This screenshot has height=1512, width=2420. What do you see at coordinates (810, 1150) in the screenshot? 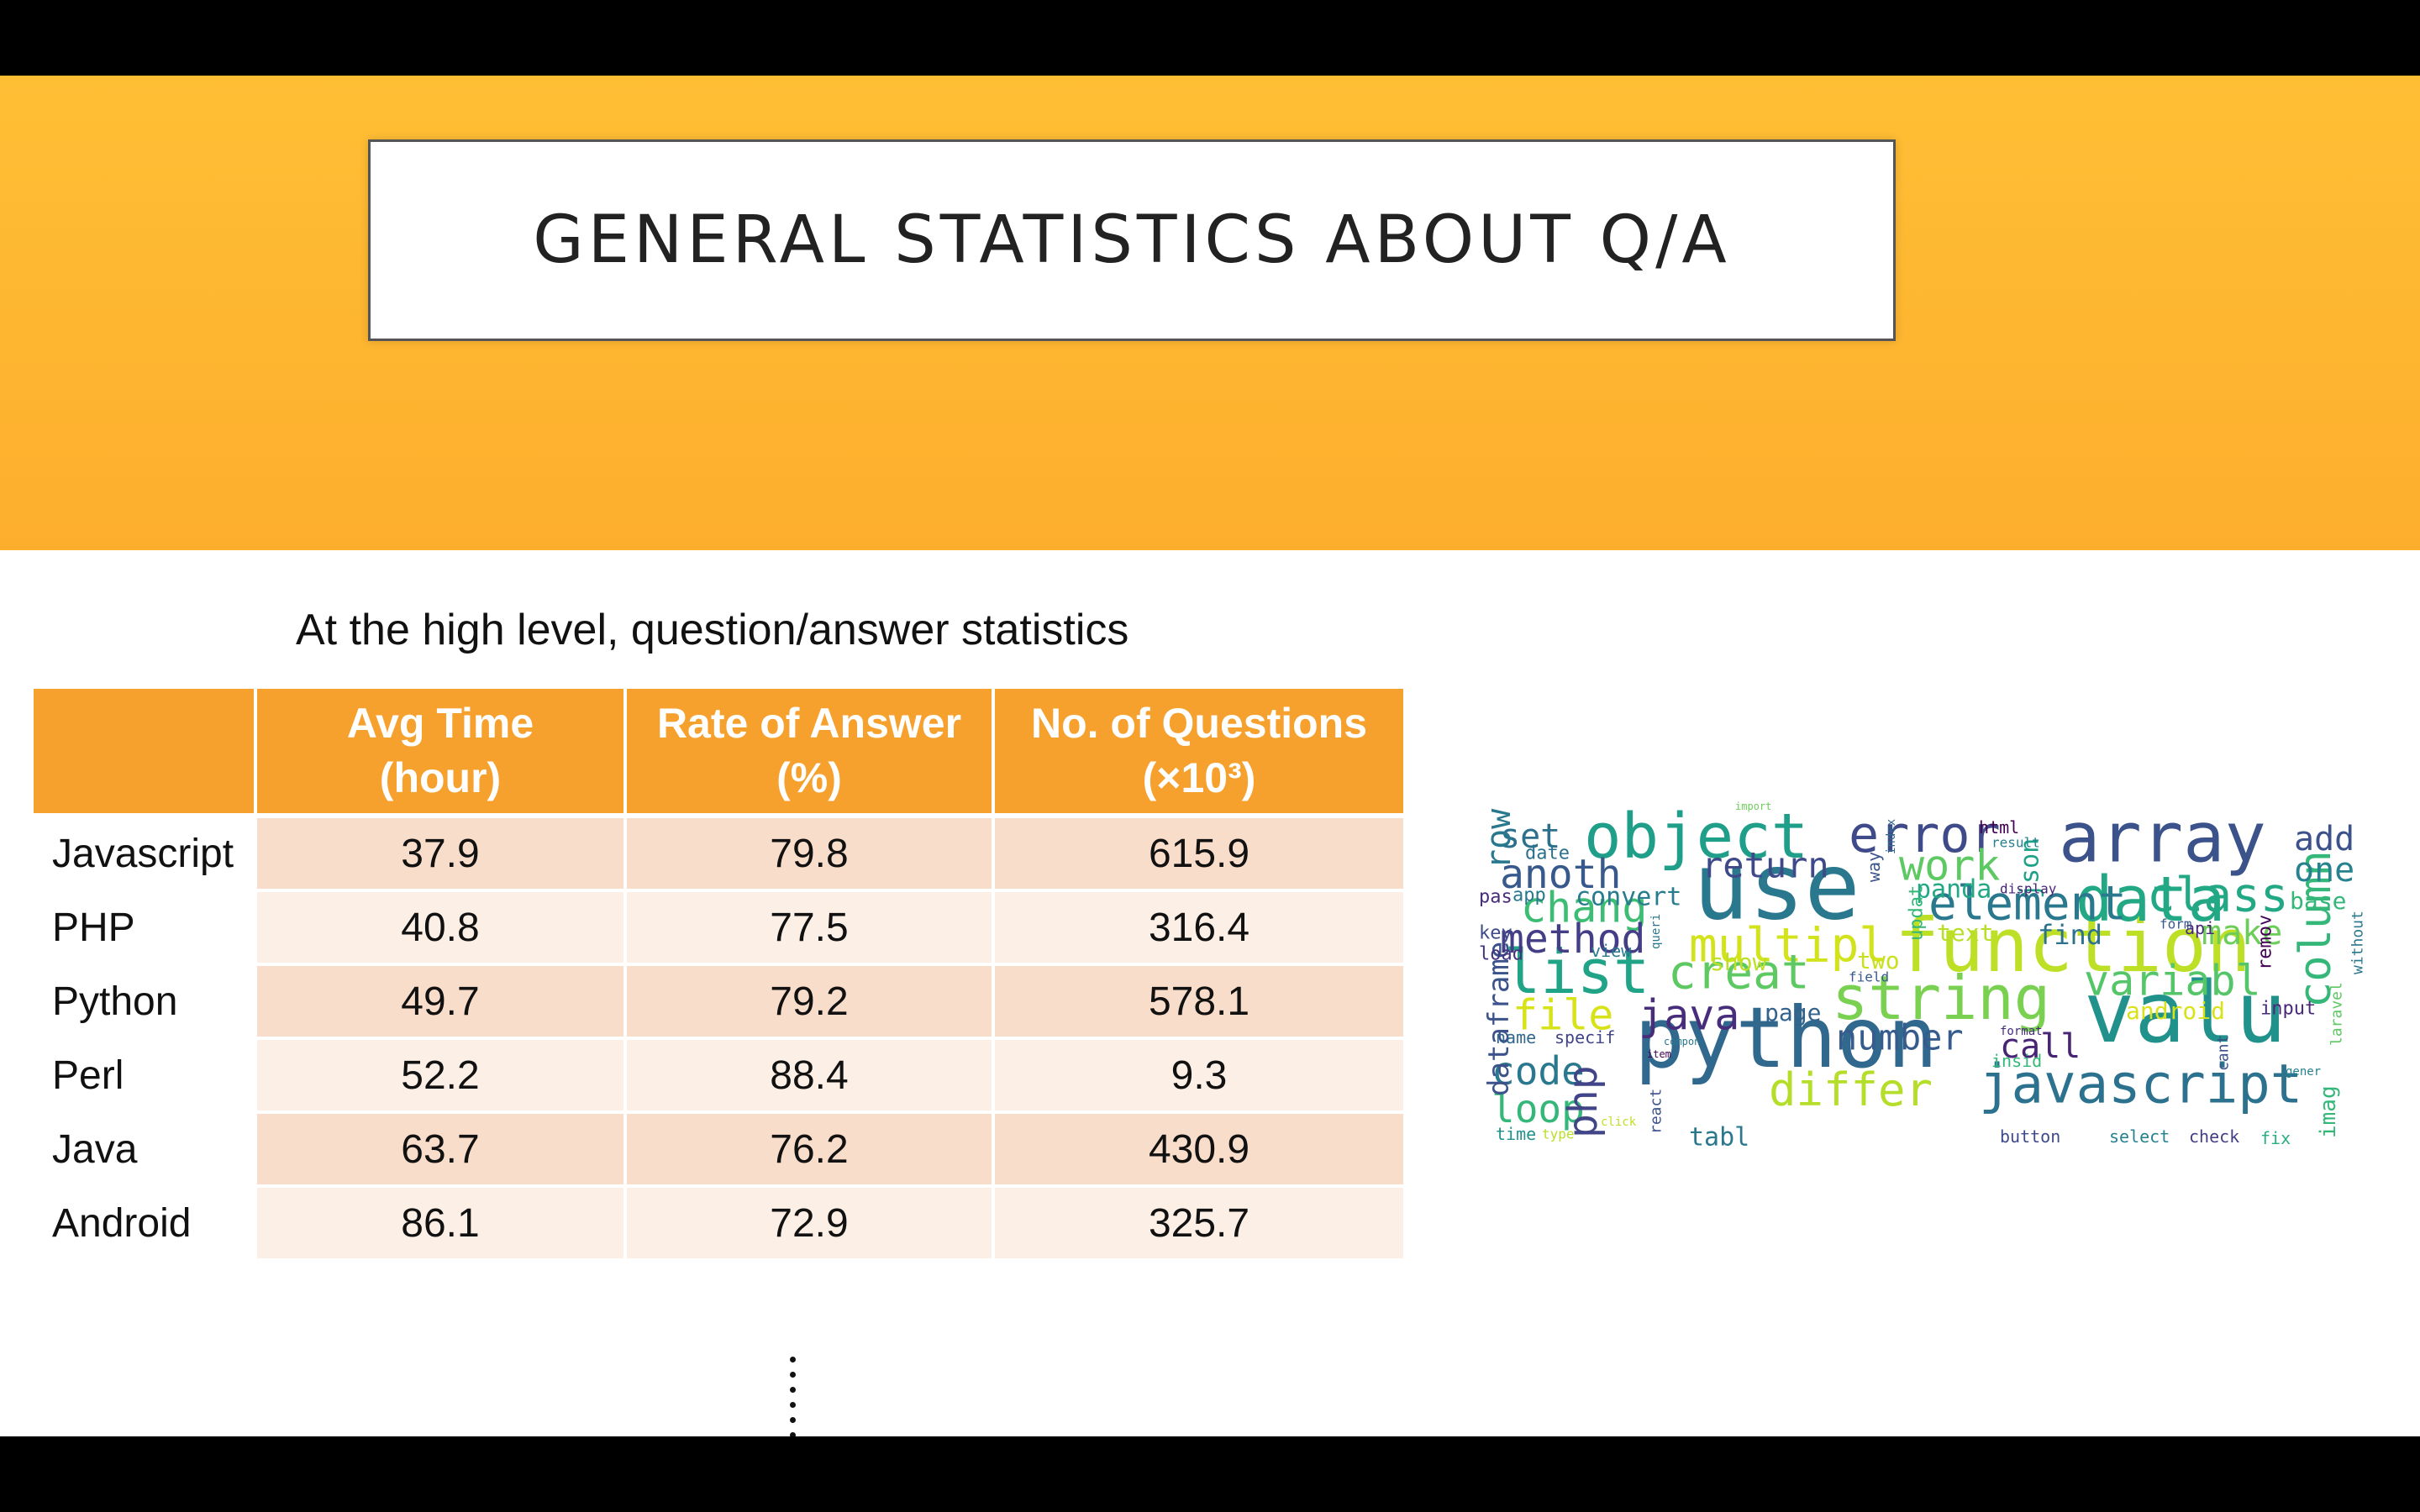
I see `cell-rate: 76.2` at bounding box center [810, 1150].